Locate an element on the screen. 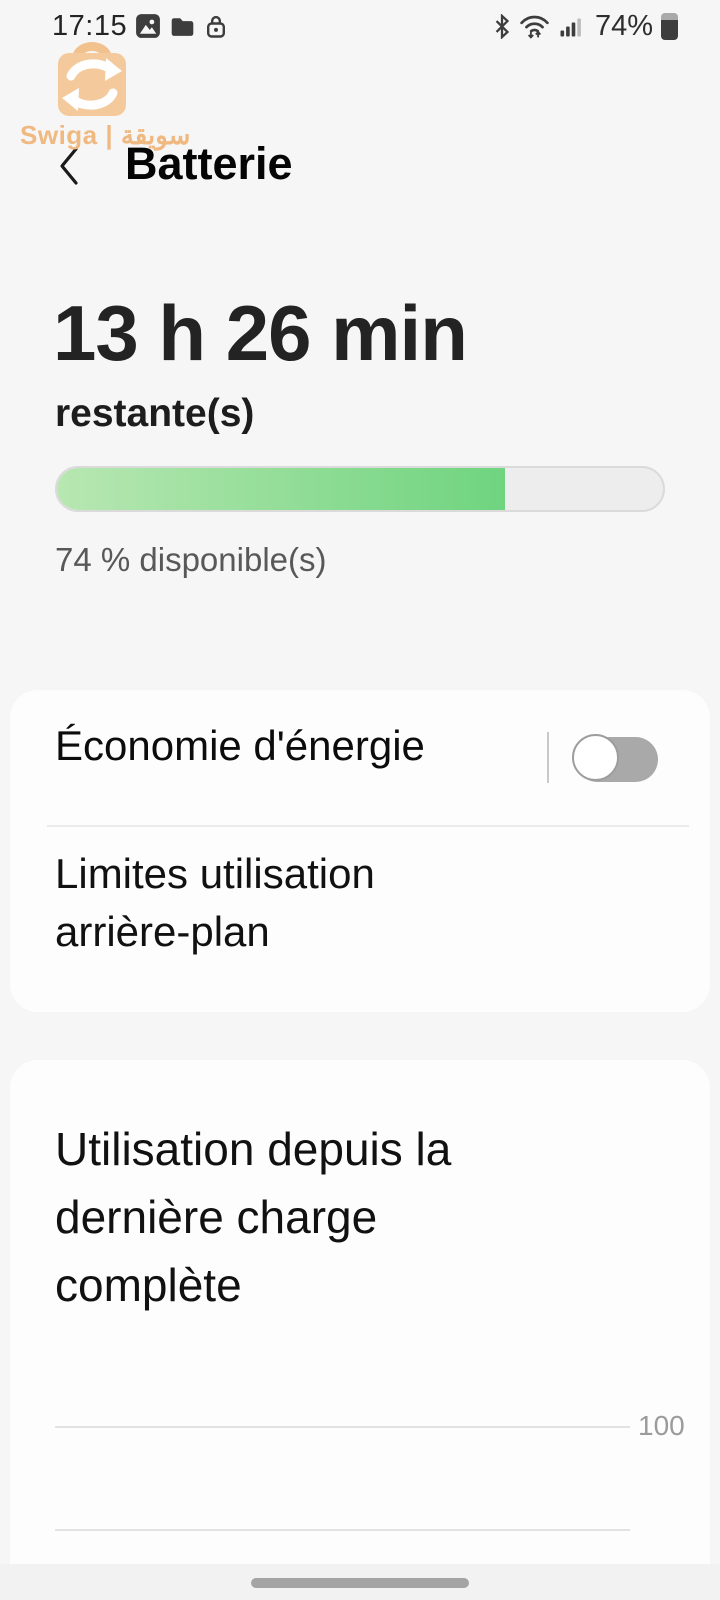  battery-progress-fill is located at coordinates (281, 489).